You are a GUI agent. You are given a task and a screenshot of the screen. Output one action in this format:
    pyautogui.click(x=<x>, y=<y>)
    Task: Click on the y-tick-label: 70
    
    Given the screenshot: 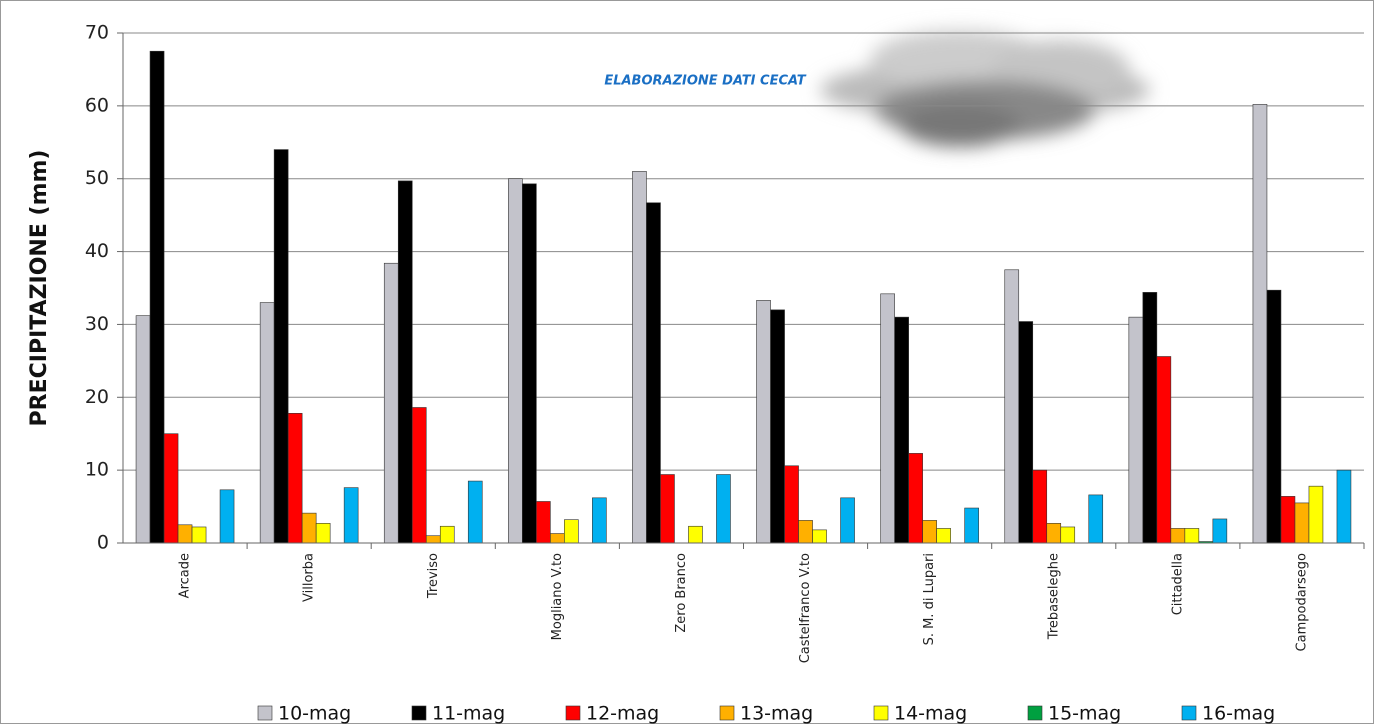 What is the action you would take?
    pyautogui.click(x=97, y=33)
    